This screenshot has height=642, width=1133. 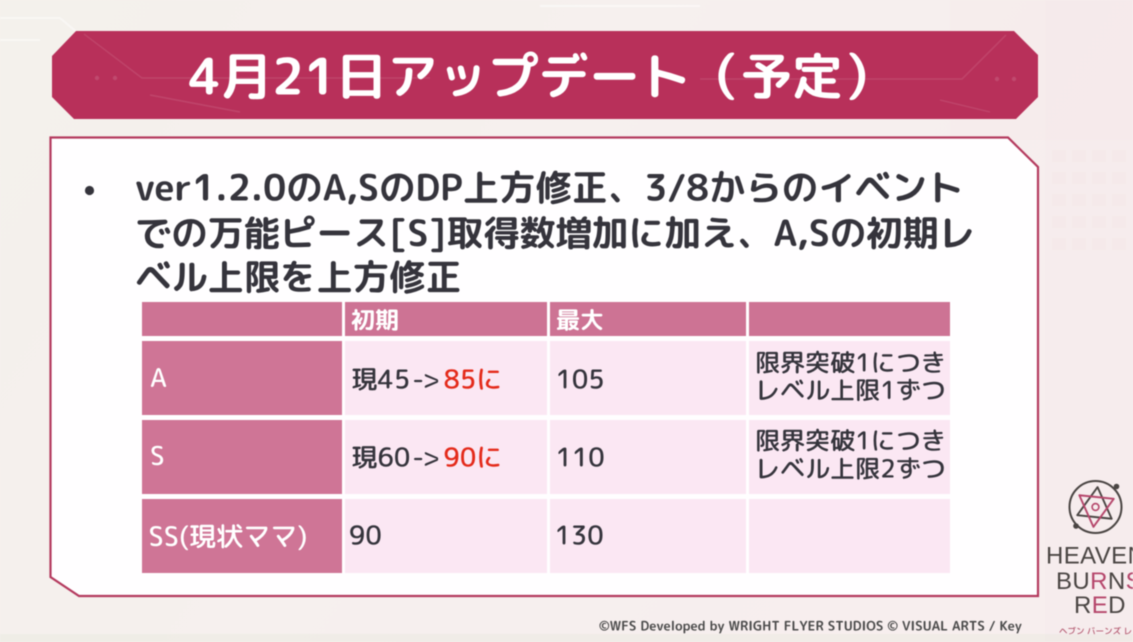 What do you see at coordinates (1100, 605) in the screenshot?
I see `svg-text: RED` at bounding box center [1100, 605].